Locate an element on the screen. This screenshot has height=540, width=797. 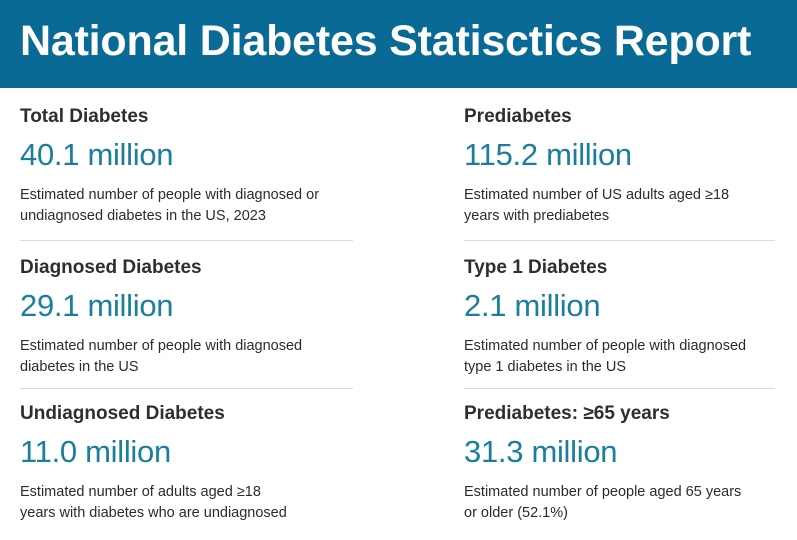
stat-label: Prediabetes is located at coordinates (518, 116).